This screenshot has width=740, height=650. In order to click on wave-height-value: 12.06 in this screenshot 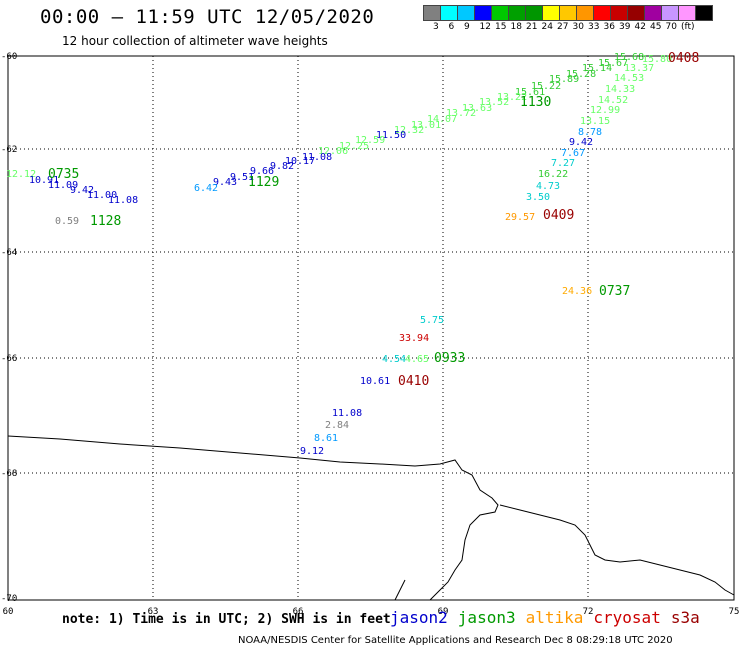, I will do `click(333, 151)`.